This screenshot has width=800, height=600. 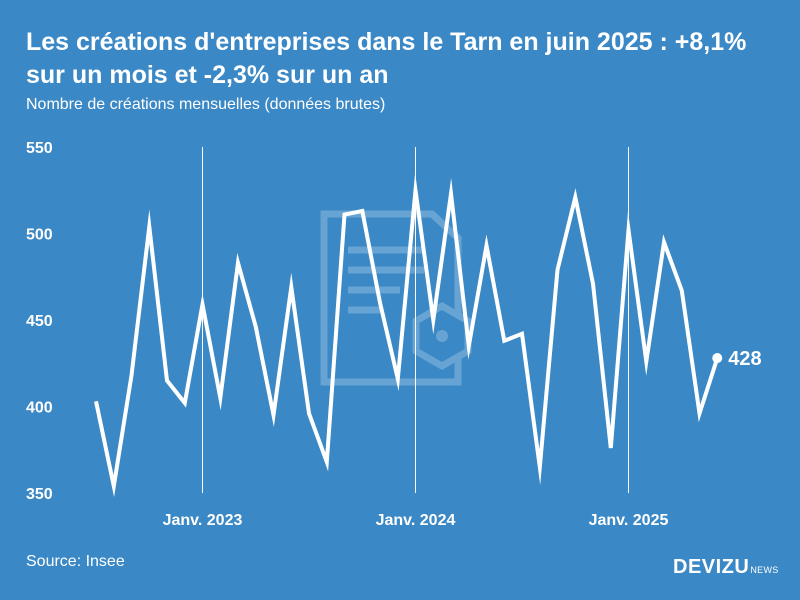 What do you see at coordinates (203, 520) in the screenshot?
I see `x-tick-label: Janv. 2023` at bounding box center [203, 520].